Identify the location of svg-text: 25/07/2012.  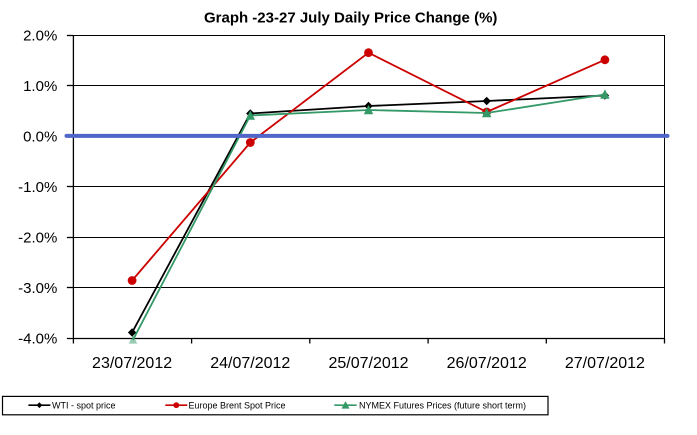
(368, 363).